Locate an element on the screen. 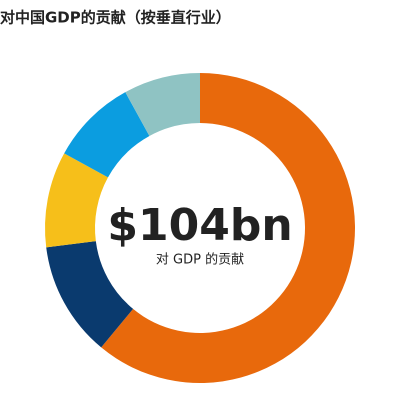  chart-title: 对中国GDP的贡献（按垂直行业） is located at coordinates (115, 18).